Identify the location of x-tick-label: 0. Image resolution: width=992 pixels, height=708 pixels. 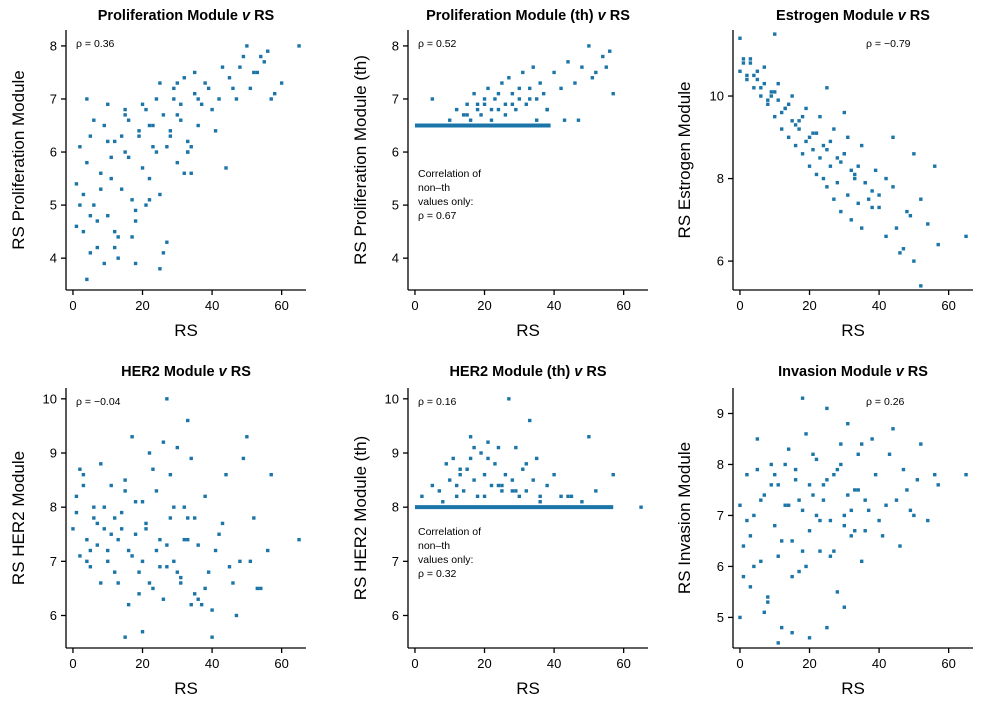
(414, 305).